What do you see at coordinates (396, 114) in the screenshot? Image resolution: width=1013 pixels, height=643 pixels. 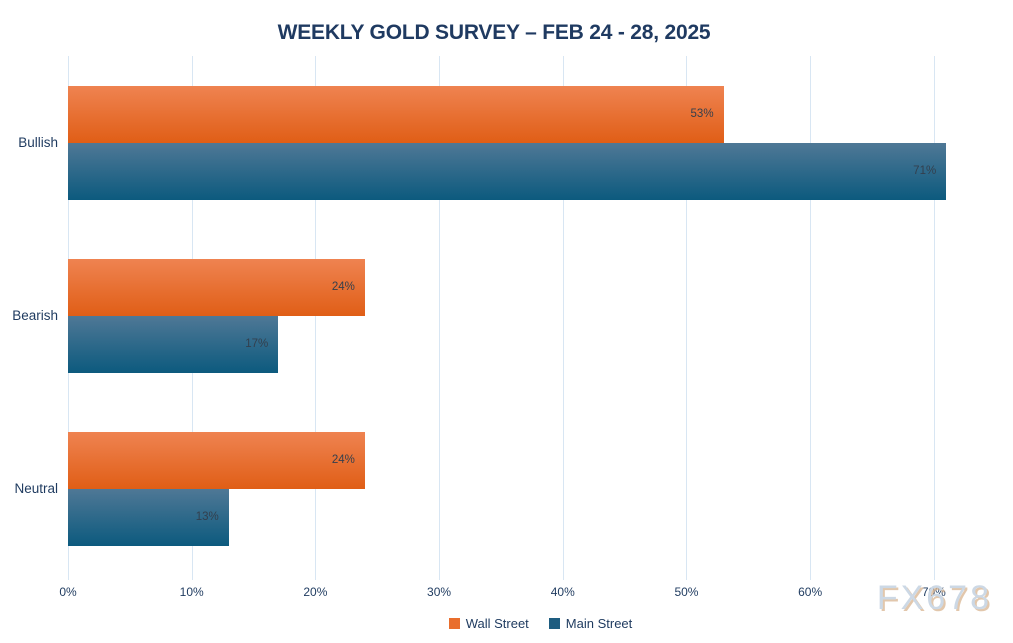 I see `bar-wall-street-bullish: 53%` at bounding box center [396, 114].